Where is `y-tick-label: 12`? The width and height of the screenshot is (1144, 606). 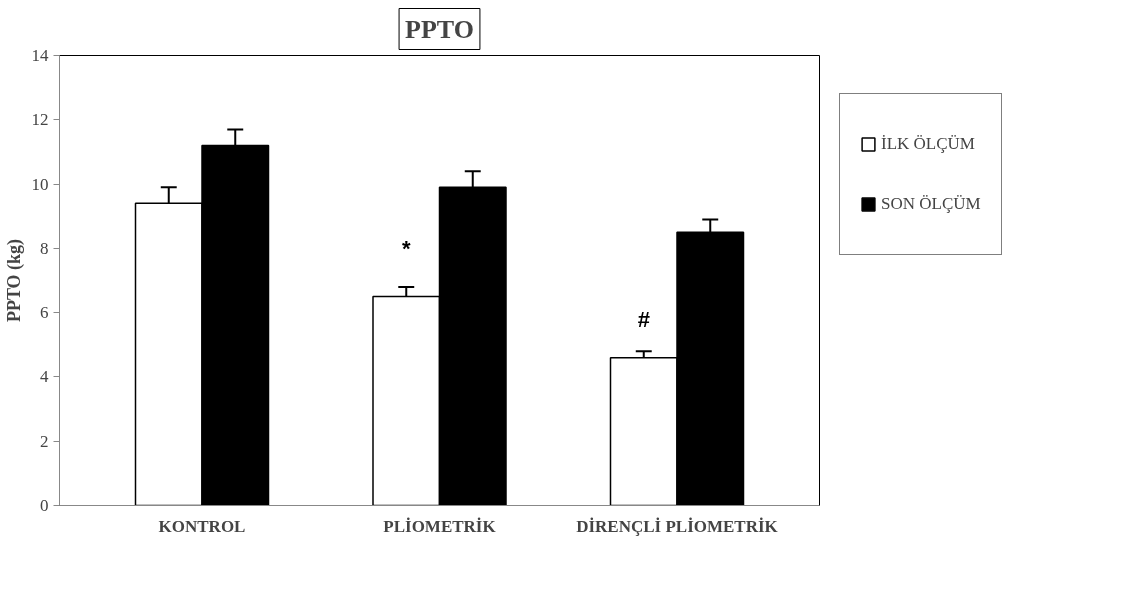 y-tick-label: 12 is located at coordinates (40, 120).